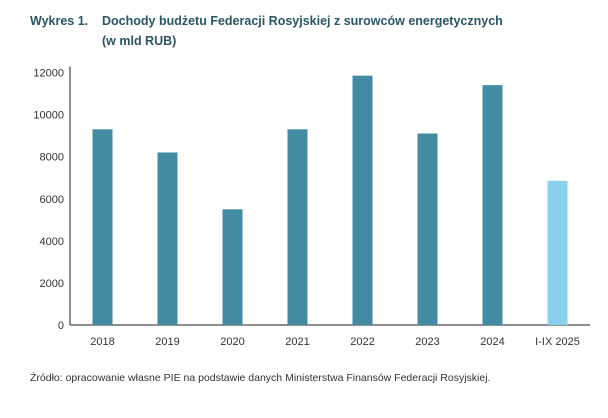  I want to click on bar-2020, so click(232, 267).